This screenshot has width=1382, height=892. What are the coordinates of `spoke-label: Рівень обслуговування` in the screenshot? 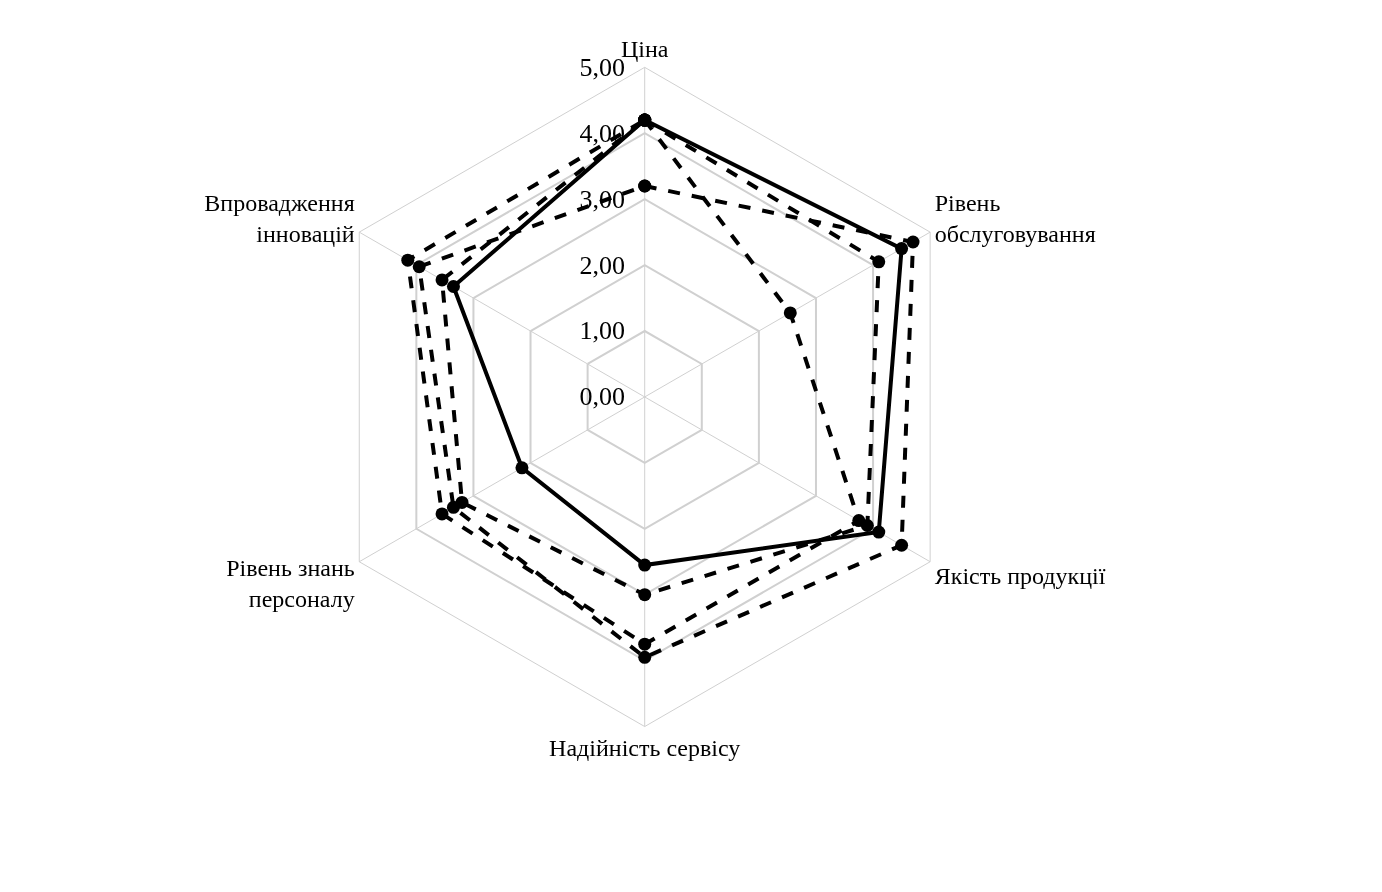 It's located at (1015, 218).